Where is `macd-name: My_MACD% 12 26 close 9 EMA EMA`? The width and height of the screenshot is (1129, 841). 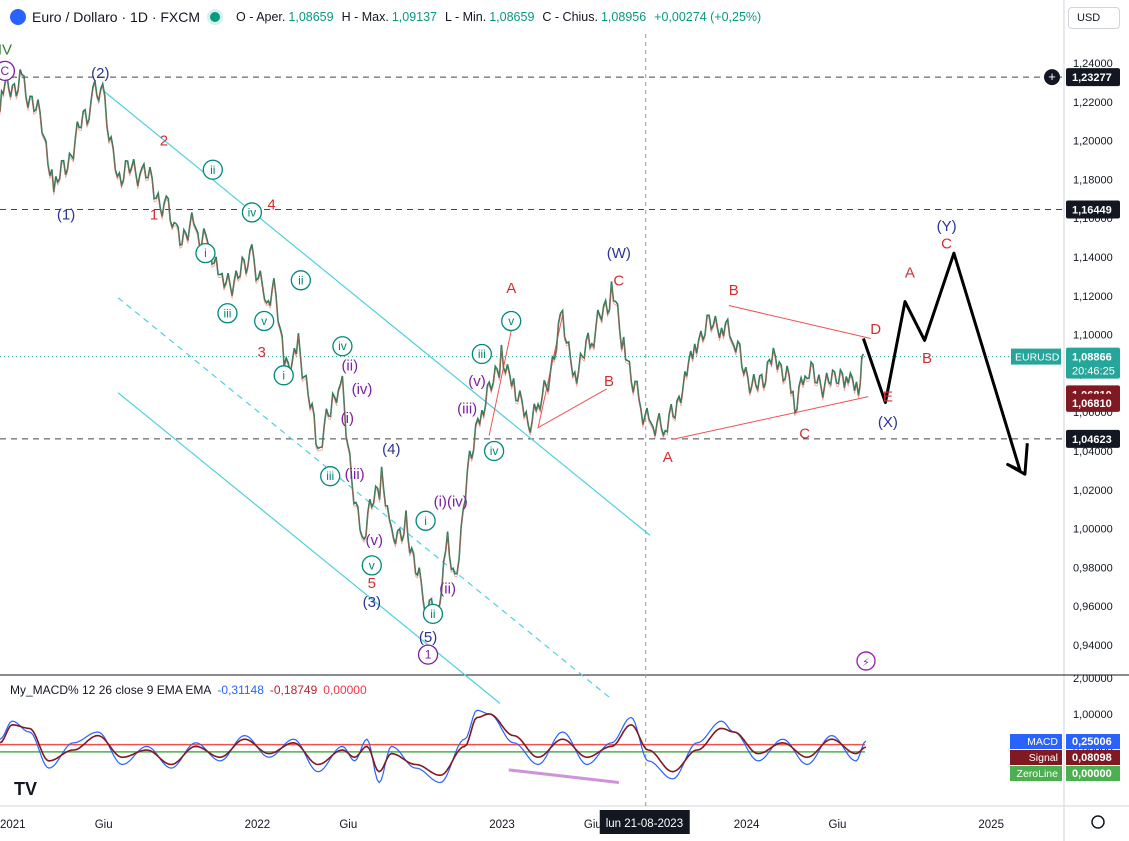
macd-name: My_MACD% 12 26 close 9 EMA EMA is located at coordinates (111, 690).